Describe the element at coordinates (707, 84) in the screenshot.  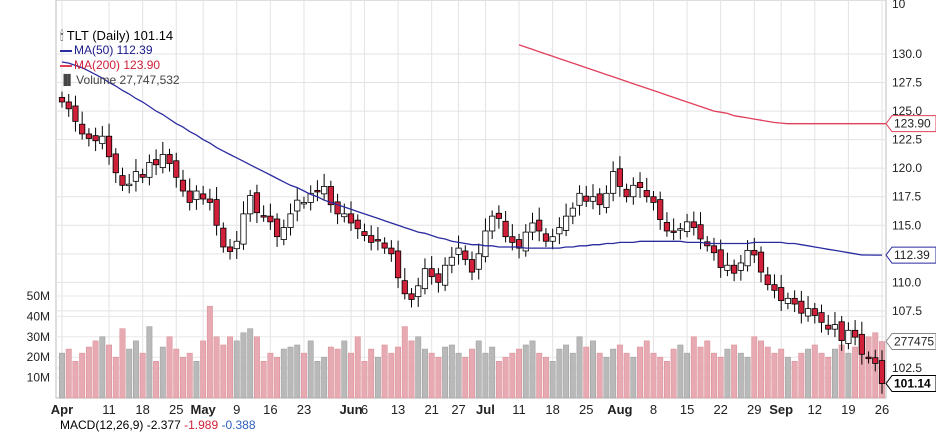
I see `ma200-line` at that location.